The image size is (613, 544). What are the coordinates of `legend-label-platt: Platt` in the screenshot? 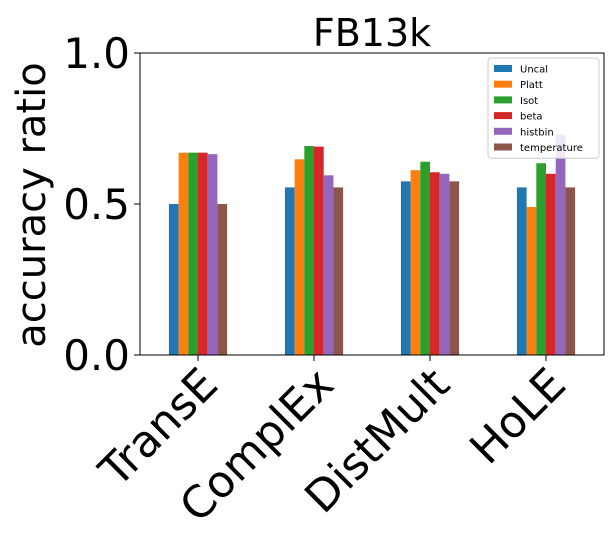 It's located at (531, 85).